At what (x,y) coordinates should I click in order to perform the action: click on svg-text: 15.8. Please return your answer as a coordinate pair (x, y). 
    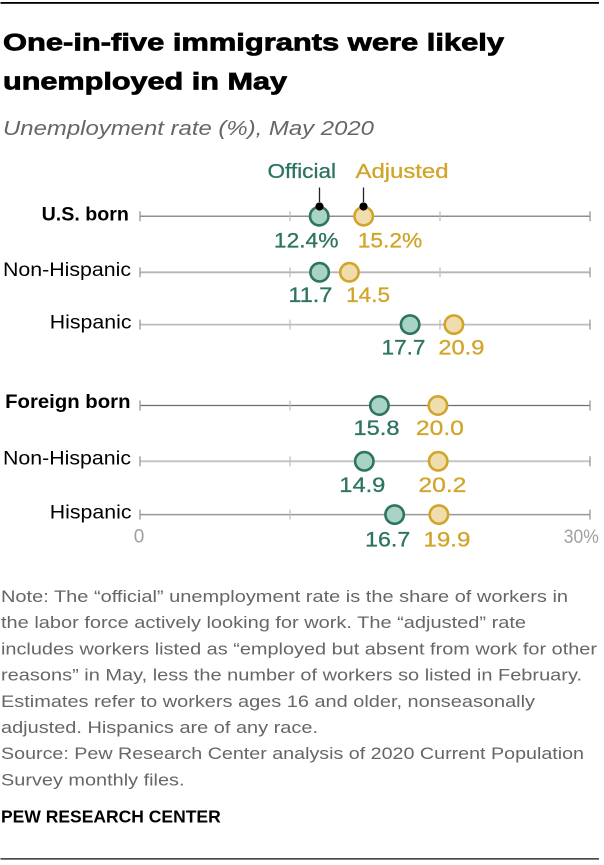
    Looking at the image, I should click on (377, 428).